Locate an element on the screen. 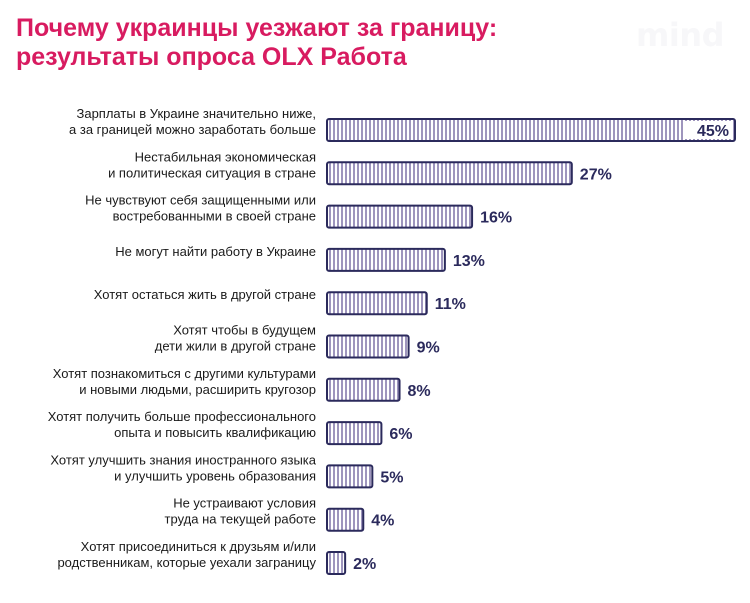 The height and width of the screenshot is (603, 750). category-label-4: Хотят остаться жить в другой стране is located at coordinates (205, 294).